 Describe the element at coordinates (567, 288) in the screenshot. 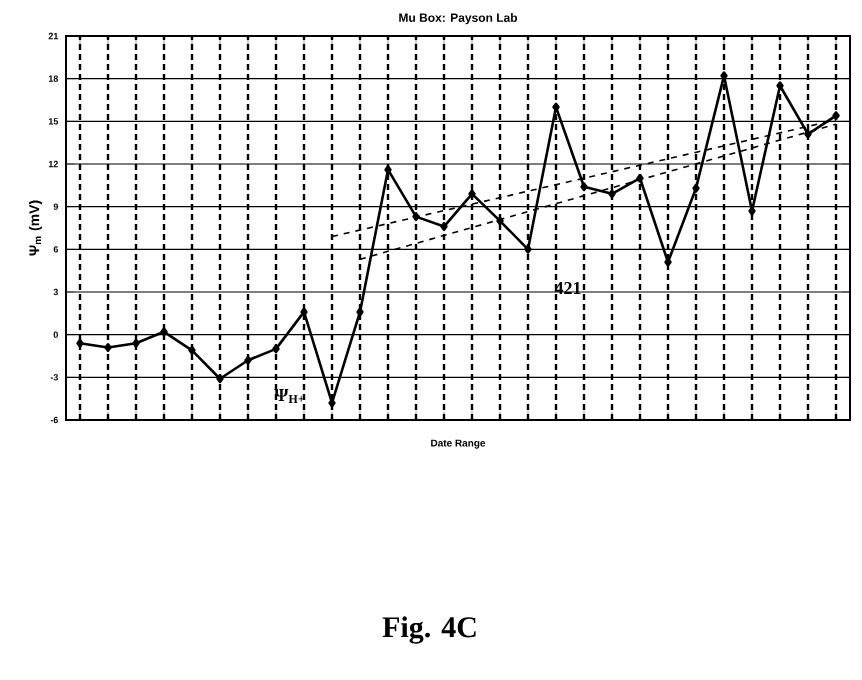

I see `annotation: 421` at that location.